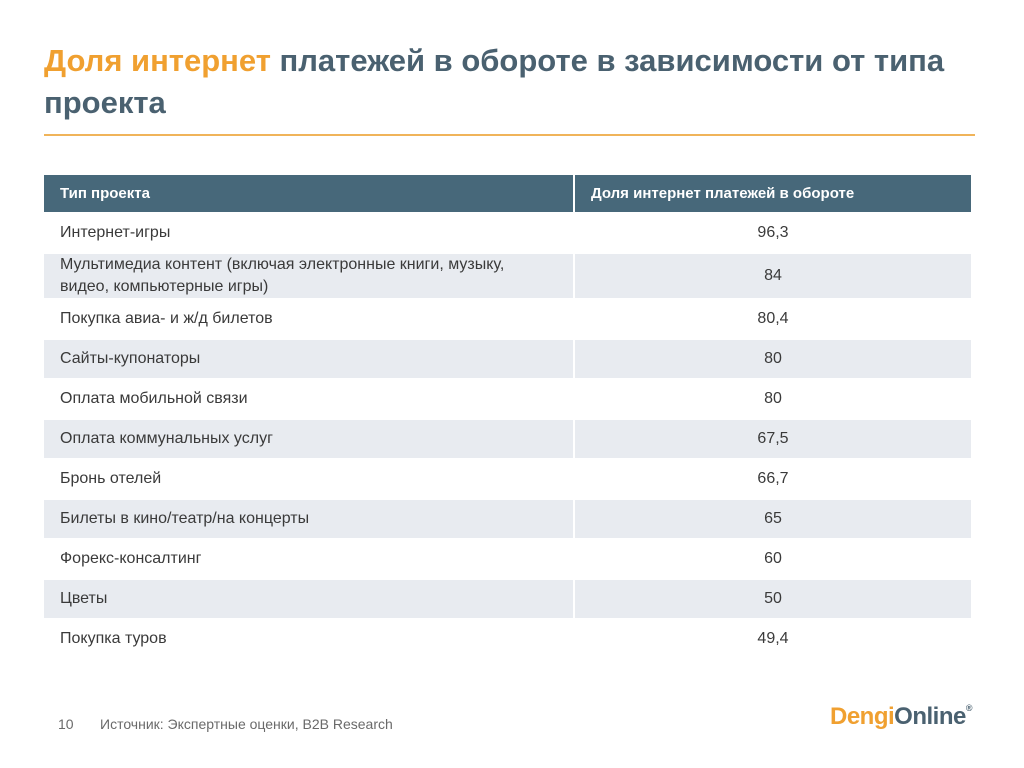 This screenshot has height=768, width=1024. Describe the element at coordinates (772, 518) in the screenshot. I see `row-payment-share: 65` at that location.